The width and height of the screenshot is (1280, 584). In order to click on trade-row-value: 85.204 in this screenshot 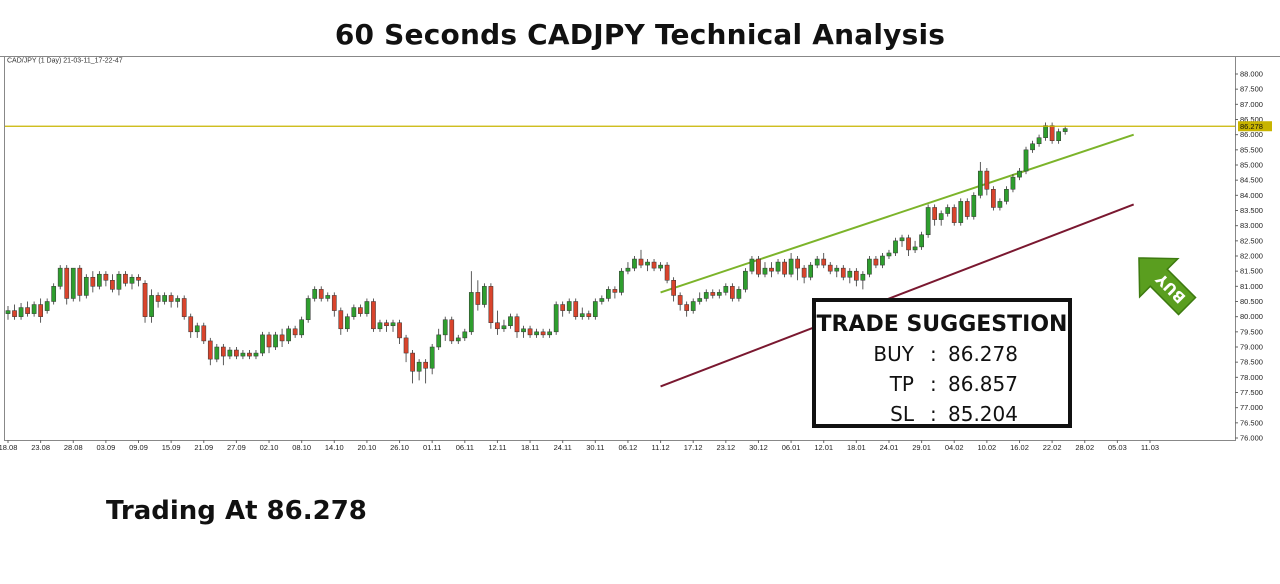, I will do `click(983, 414)`.